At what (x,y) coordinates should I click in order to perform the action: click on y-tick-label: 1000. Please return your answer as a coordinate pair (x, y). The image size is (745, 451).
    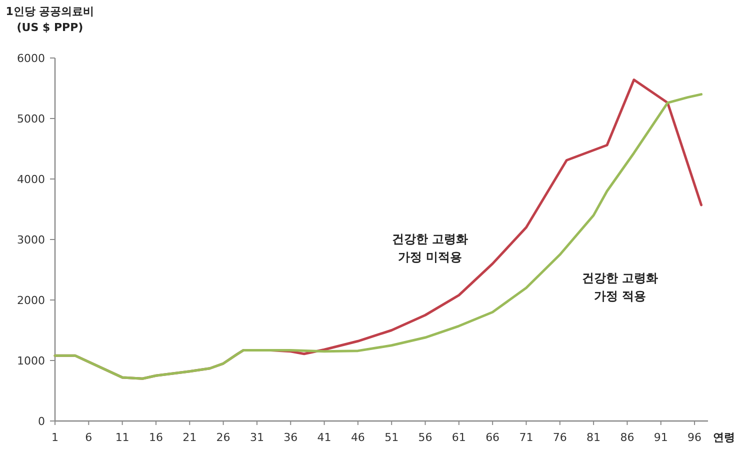
    Looking at the image, I should click on (31, 361).